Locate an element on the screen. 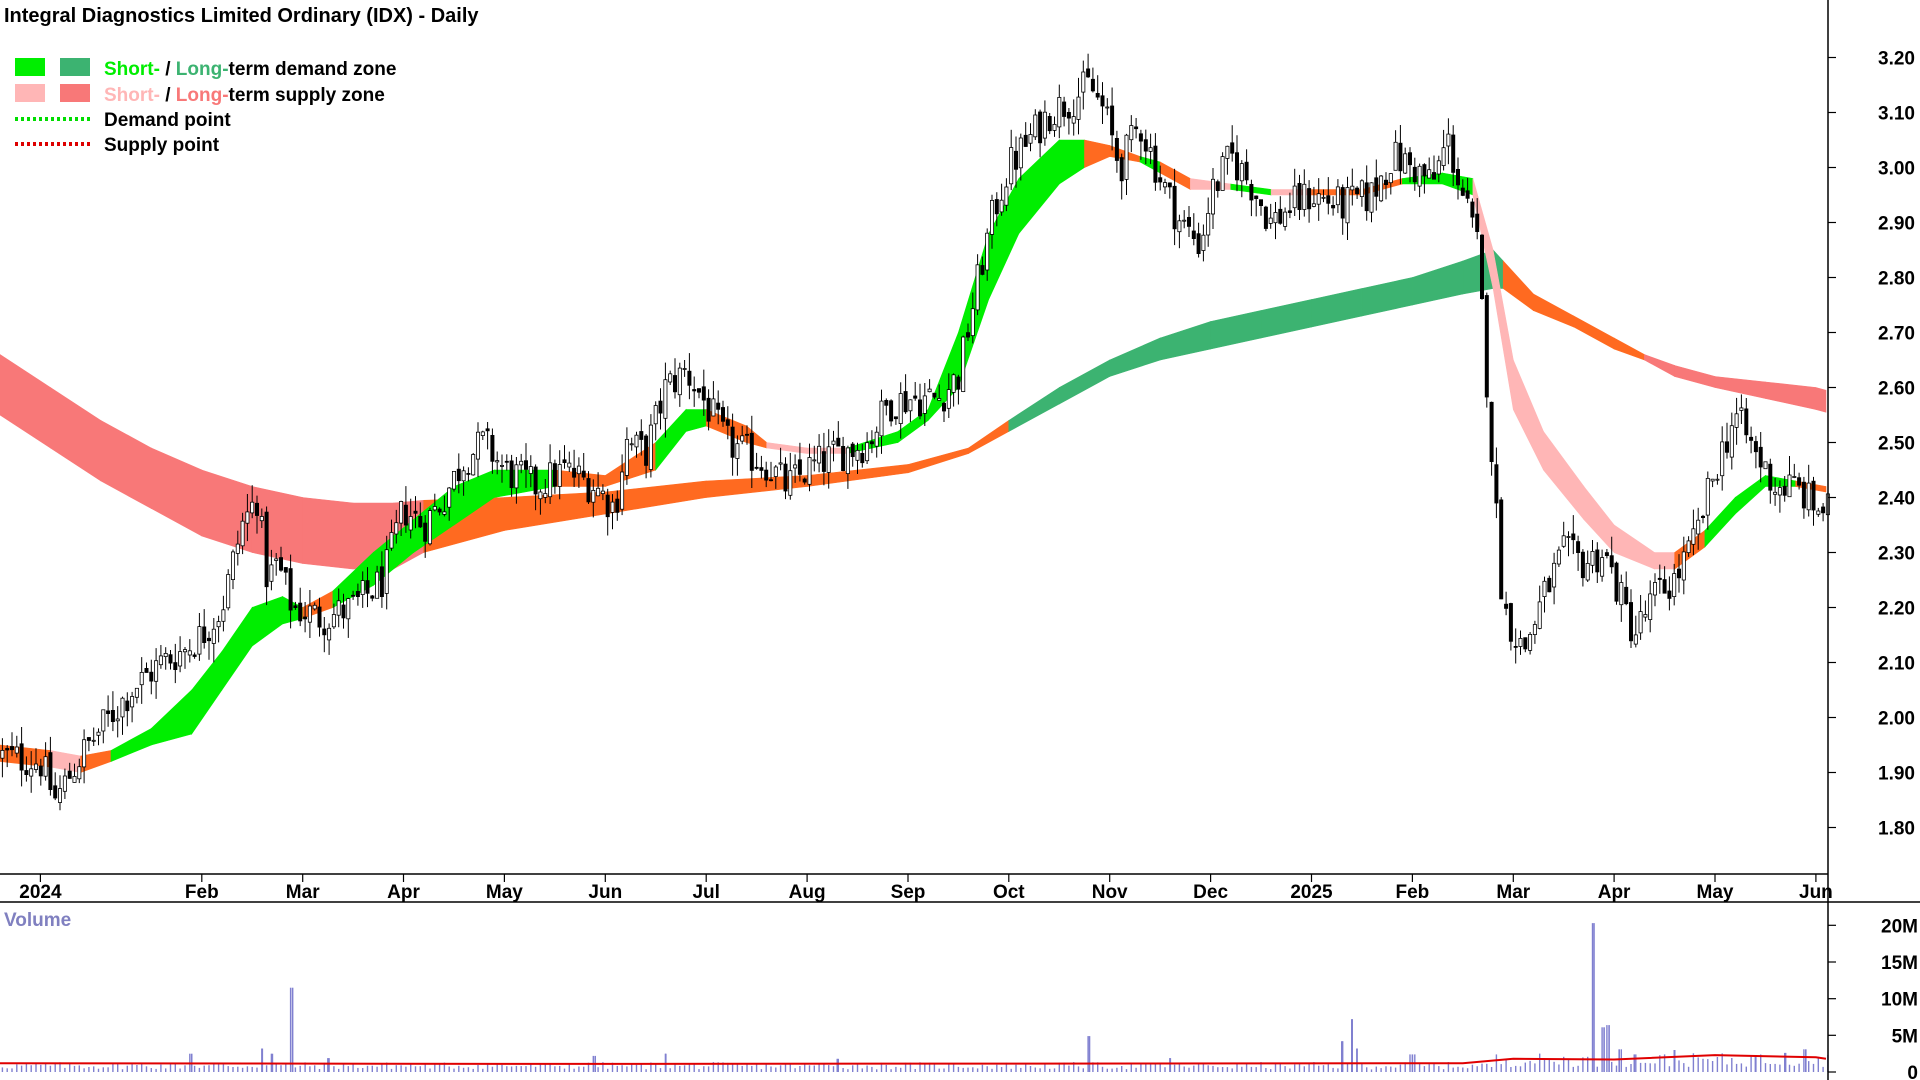 The height and width of the screenshot is (1080, 1920). time-tick-label: Dec is located at coordinates (1210, 892).